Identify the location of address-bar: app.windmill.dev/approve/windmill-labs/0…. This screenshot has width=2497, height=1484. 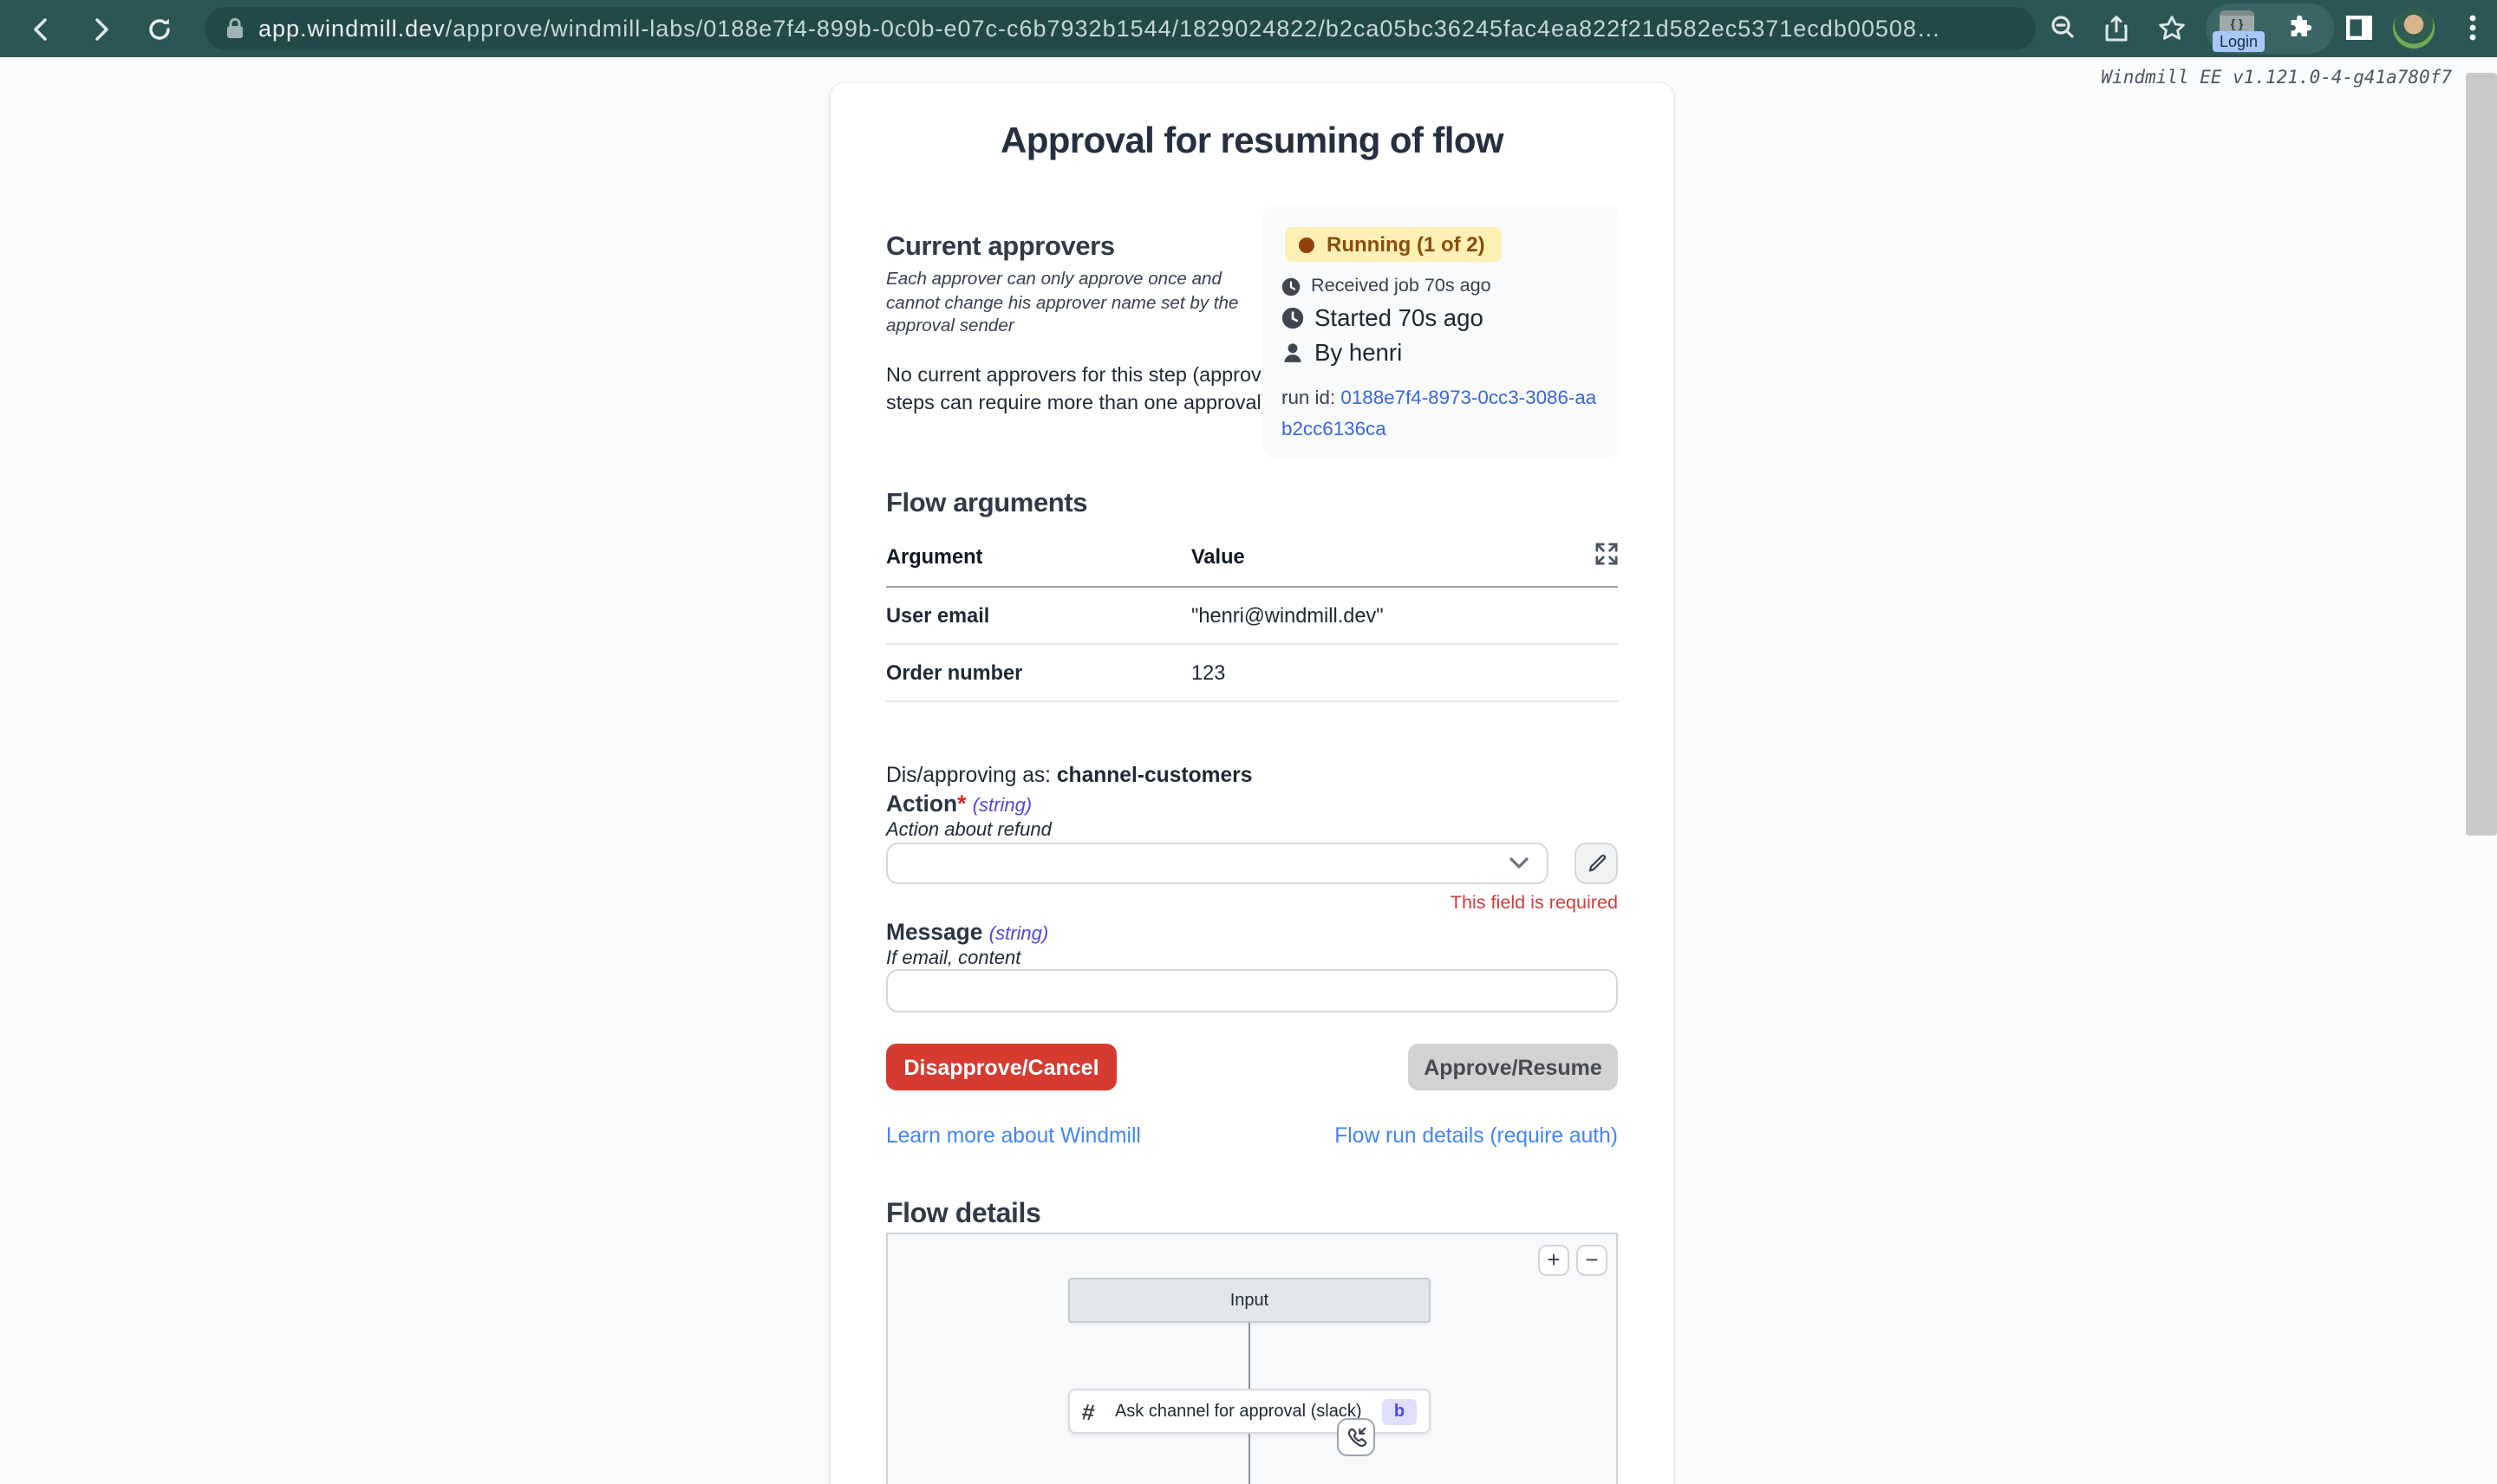
(1120, 28).